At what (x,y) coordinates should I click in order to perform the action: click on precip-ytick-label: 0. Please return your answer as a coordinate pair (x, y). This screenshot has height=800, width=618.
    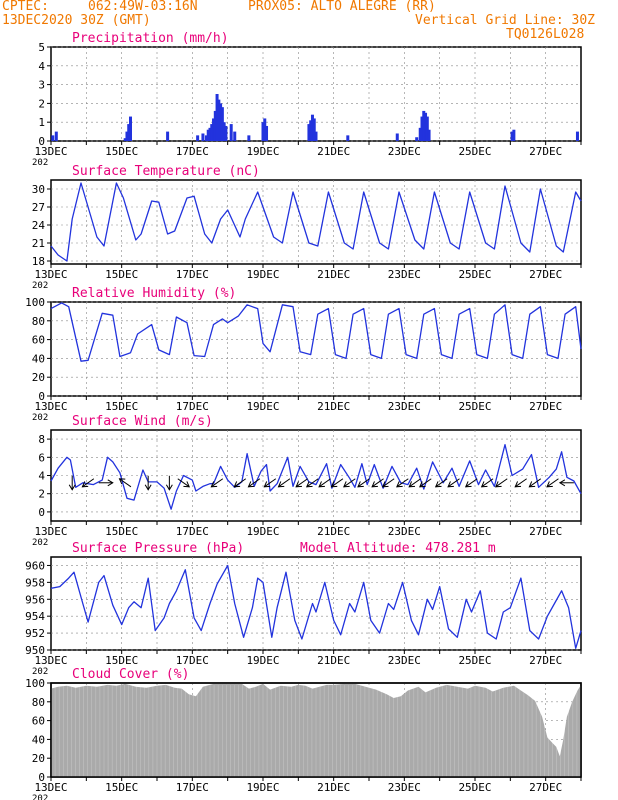
    Looking at the image, I should click on (41, 141).